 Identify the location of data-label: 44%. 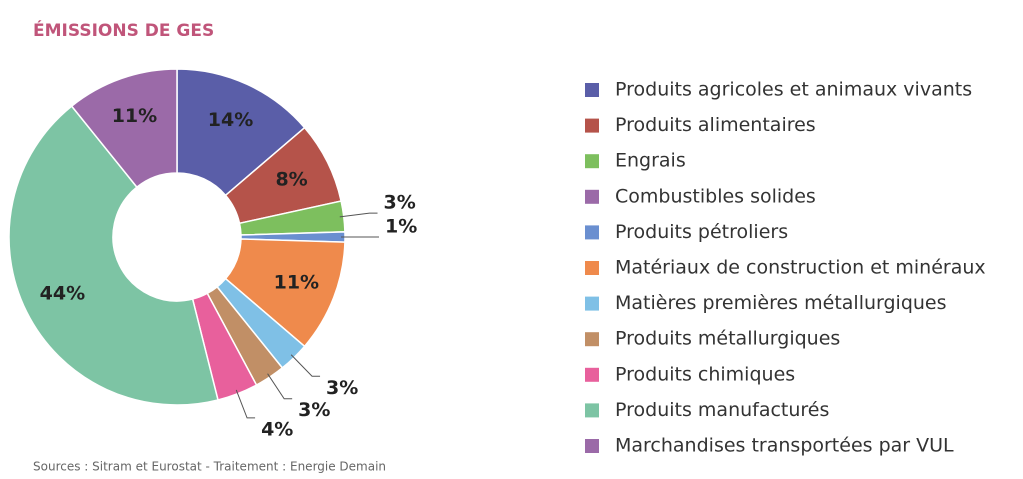
(62, 294).